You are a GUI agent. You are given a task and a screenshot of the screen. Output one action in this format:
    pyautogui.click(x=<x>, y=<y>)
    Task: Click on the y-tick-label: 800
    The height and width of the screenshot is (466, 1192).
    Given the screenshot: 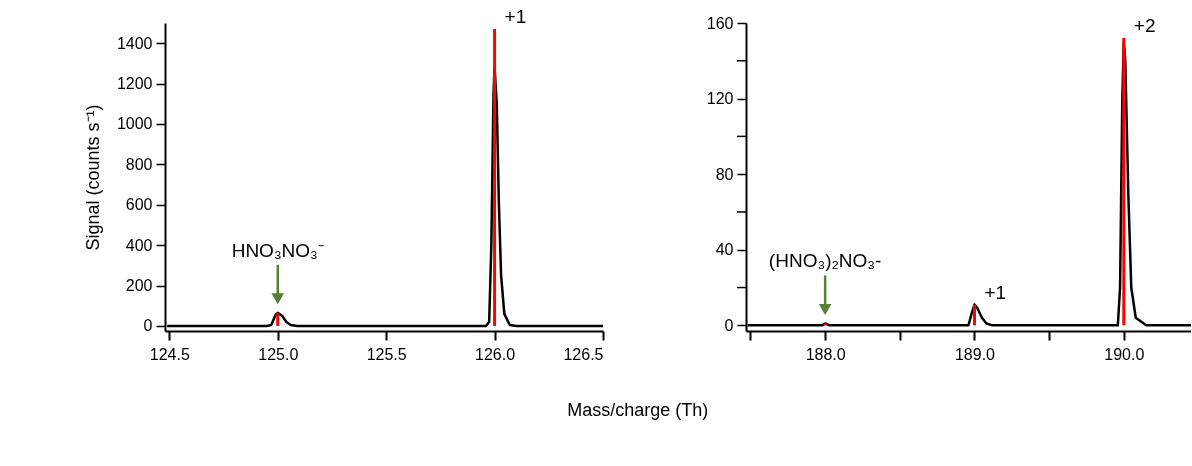 What is the action you would take?
    pyautogui.click(x=139, y=164)
    